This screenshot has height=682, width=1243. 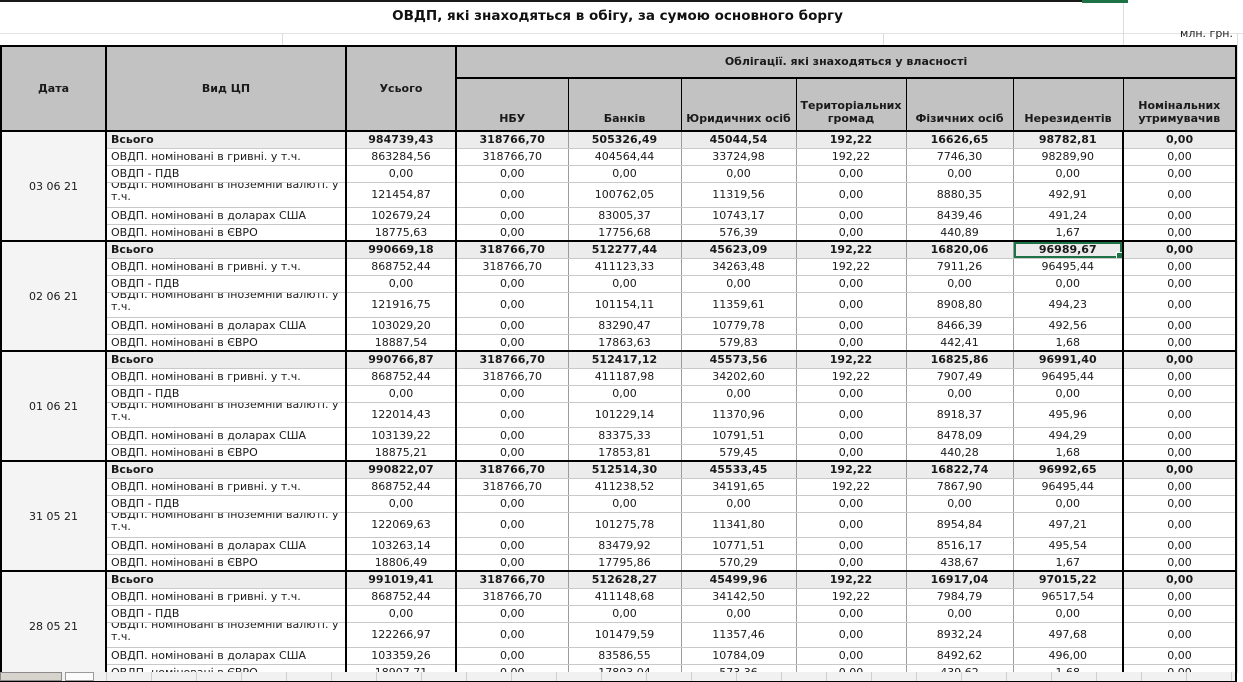 What do you see at coordinates (846, 62) in the screenshot?
I see `header-ownership-group: Облігації. які знаходяться у власності` at bounding box center [846, 62].